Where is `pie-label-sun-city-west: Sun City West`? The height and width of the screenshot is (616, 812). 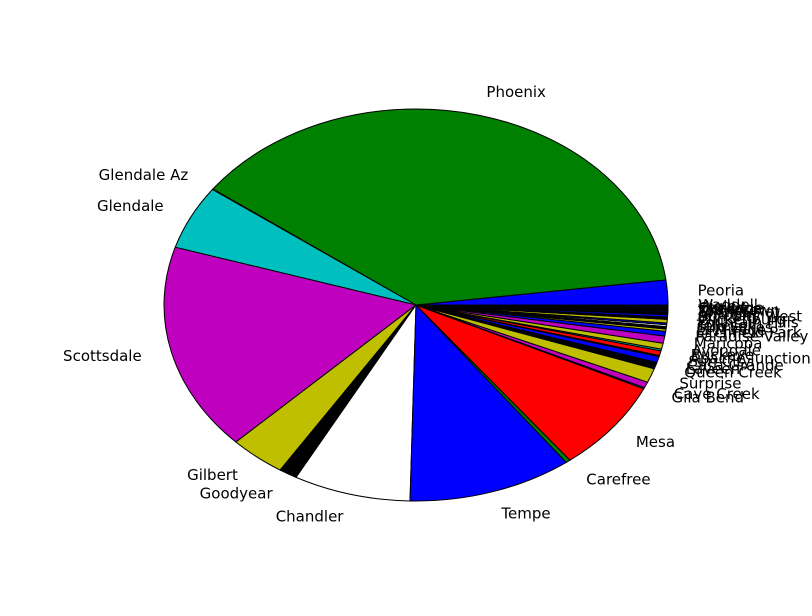
pie-label-sun-city-west: Sun City West is located at coordinates (750, 317).